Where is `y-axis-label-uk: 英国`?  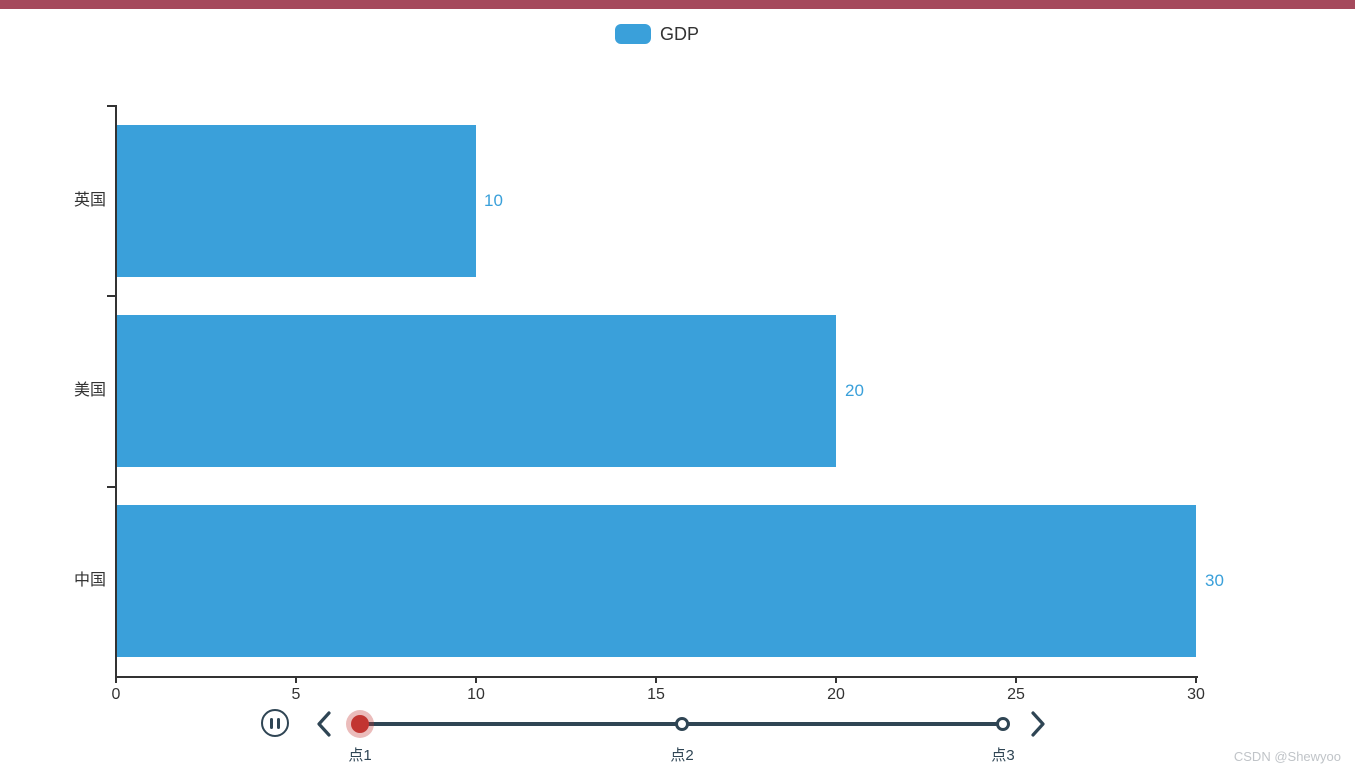 y-axis-label-uk: 英国 is located at coordinates (89, 200).